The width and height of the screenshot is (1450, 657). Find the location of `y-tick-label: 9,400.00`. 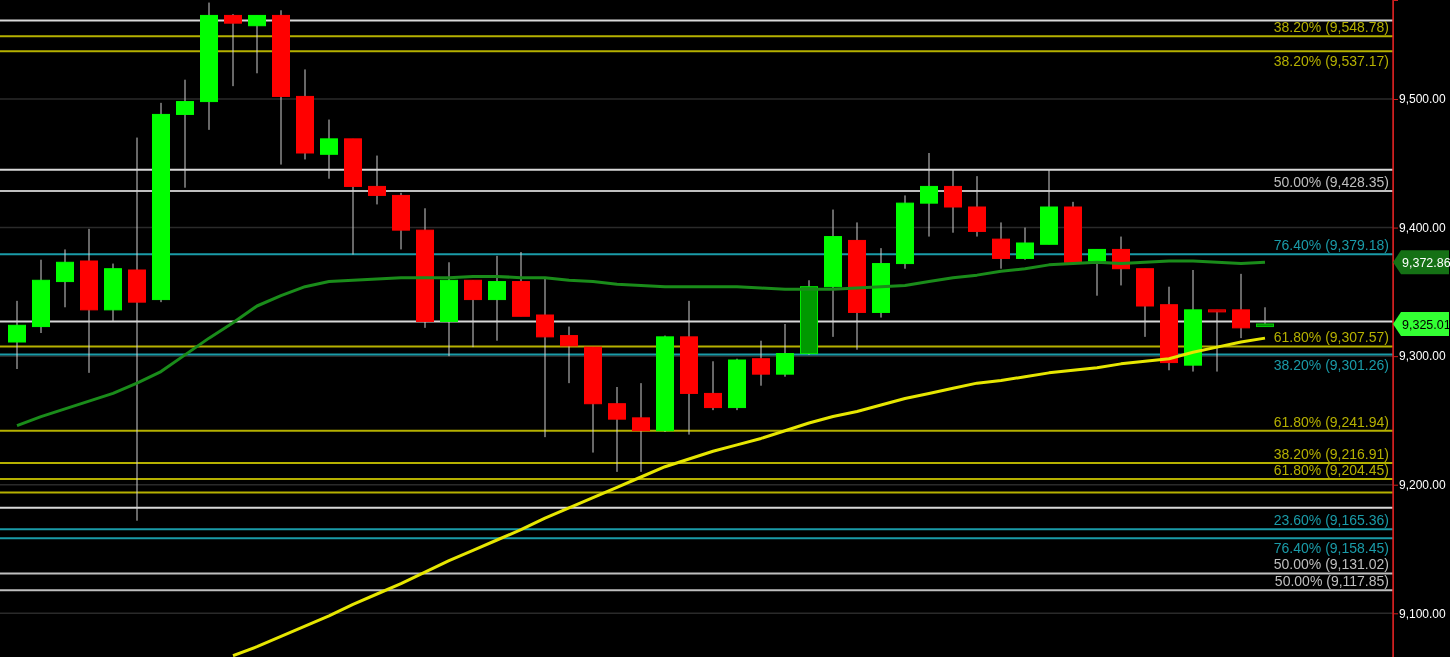

y-tick-label: 9,400.00 is located at coordinates (1423, 227).